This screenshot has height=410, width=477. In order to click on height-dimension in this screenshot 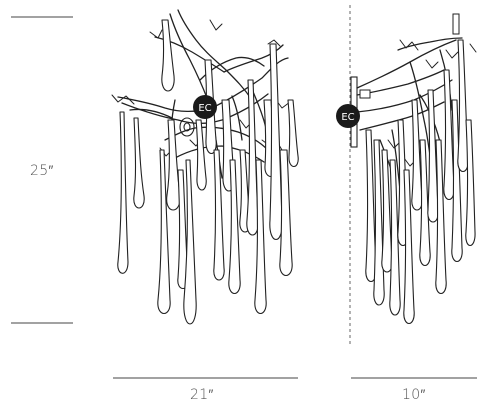, I will do `click(42, 170)`.